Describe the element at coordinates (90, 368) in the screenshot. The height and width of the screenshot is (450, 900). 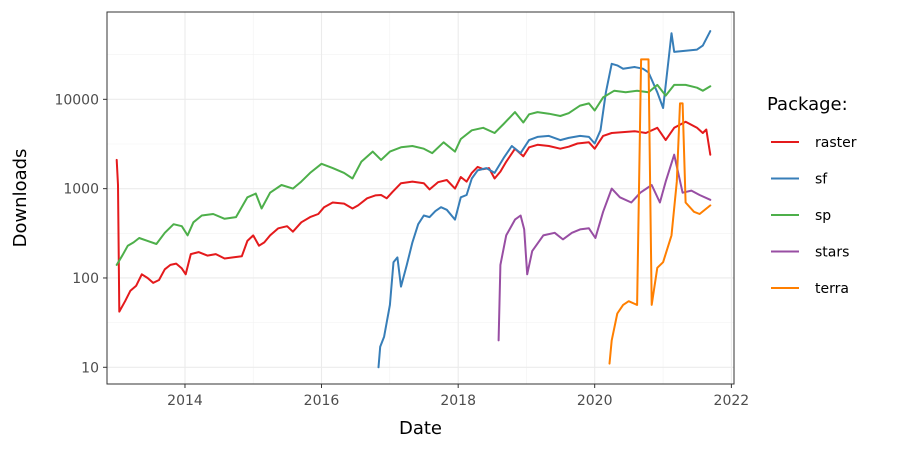
I see `y-tick-label: 10` at that location.